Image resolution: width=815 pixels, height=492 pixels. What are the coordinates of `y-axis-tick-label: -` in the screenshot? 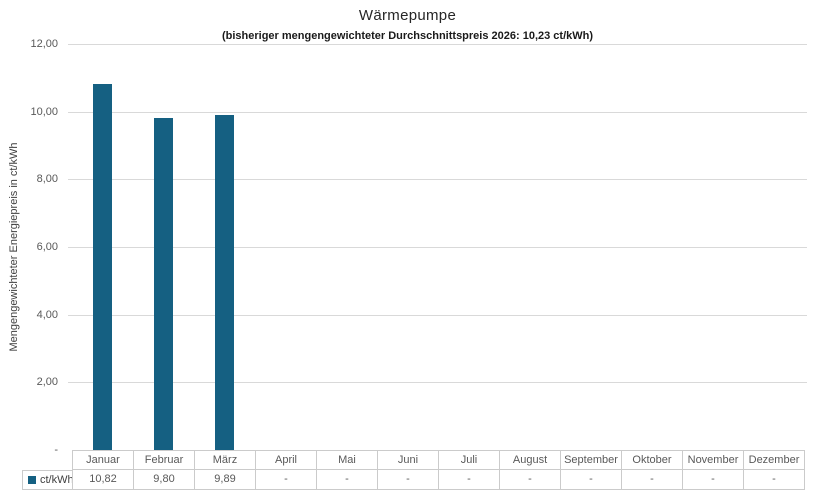 It's located at (56, 450).